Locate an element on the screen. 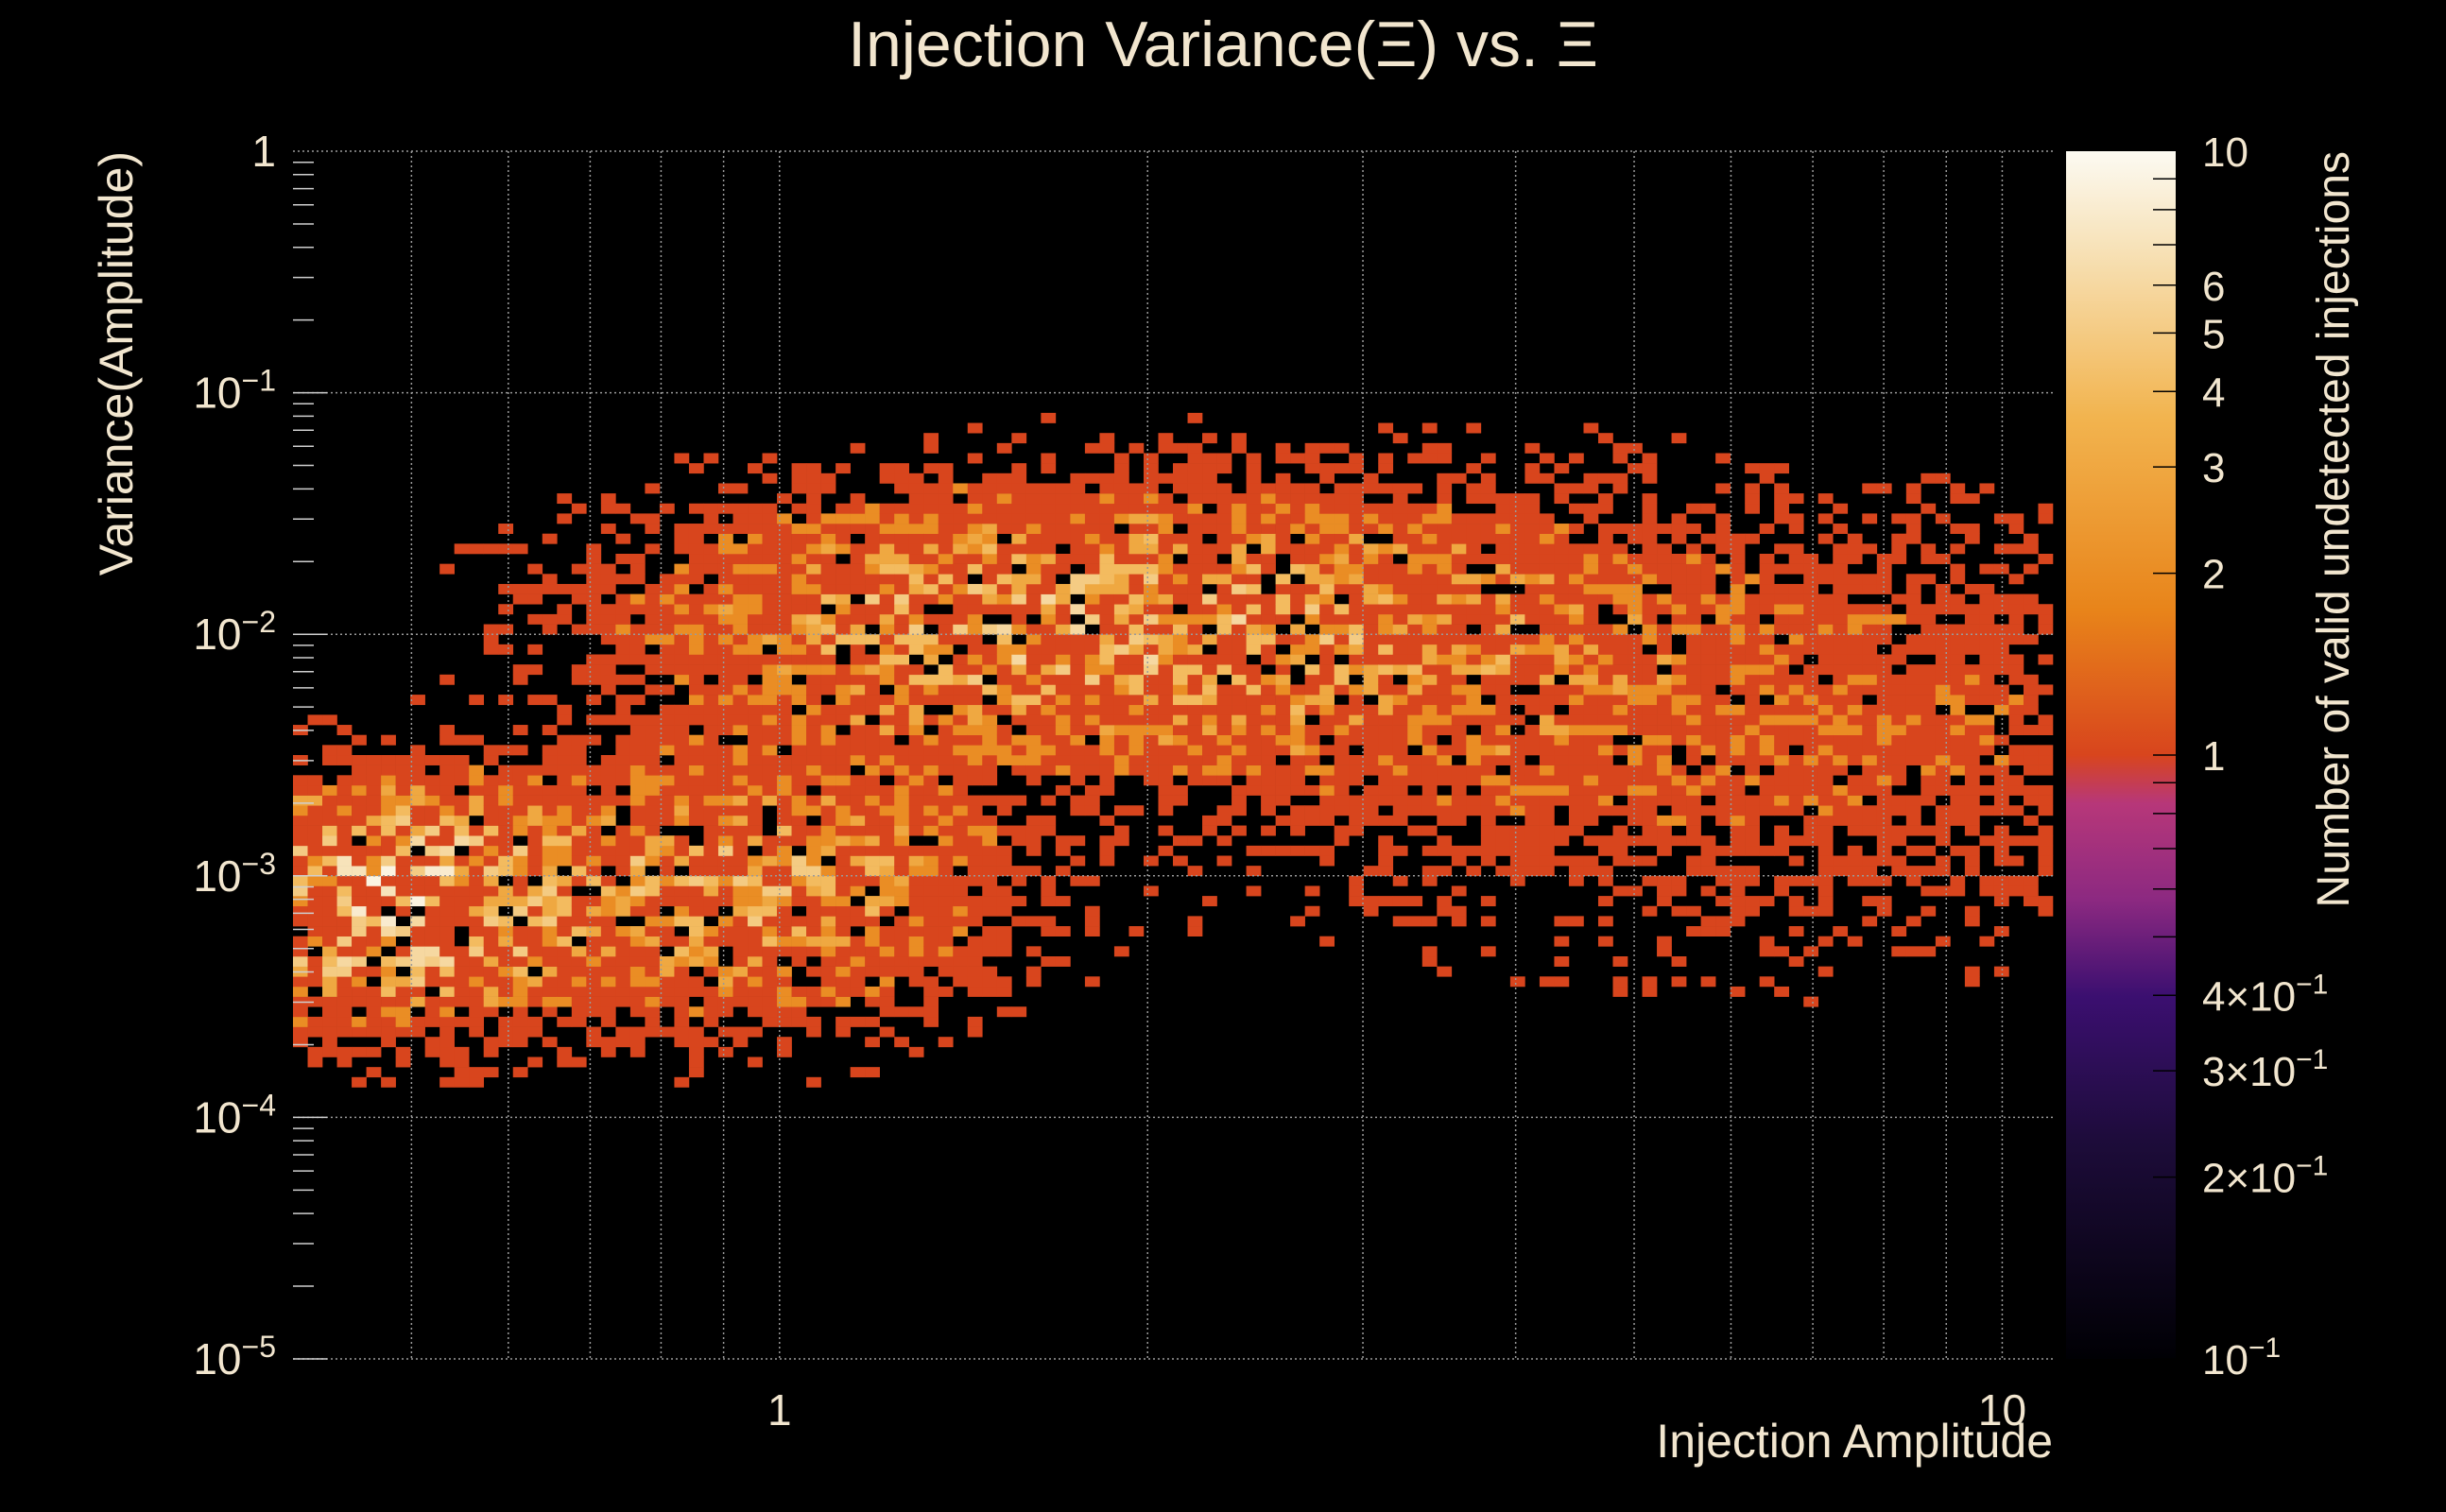 Image resolution: width=2446 pixels, height=1512 pixels. colorbar-tick-label: 2 is located at coordinates (2213, 575).